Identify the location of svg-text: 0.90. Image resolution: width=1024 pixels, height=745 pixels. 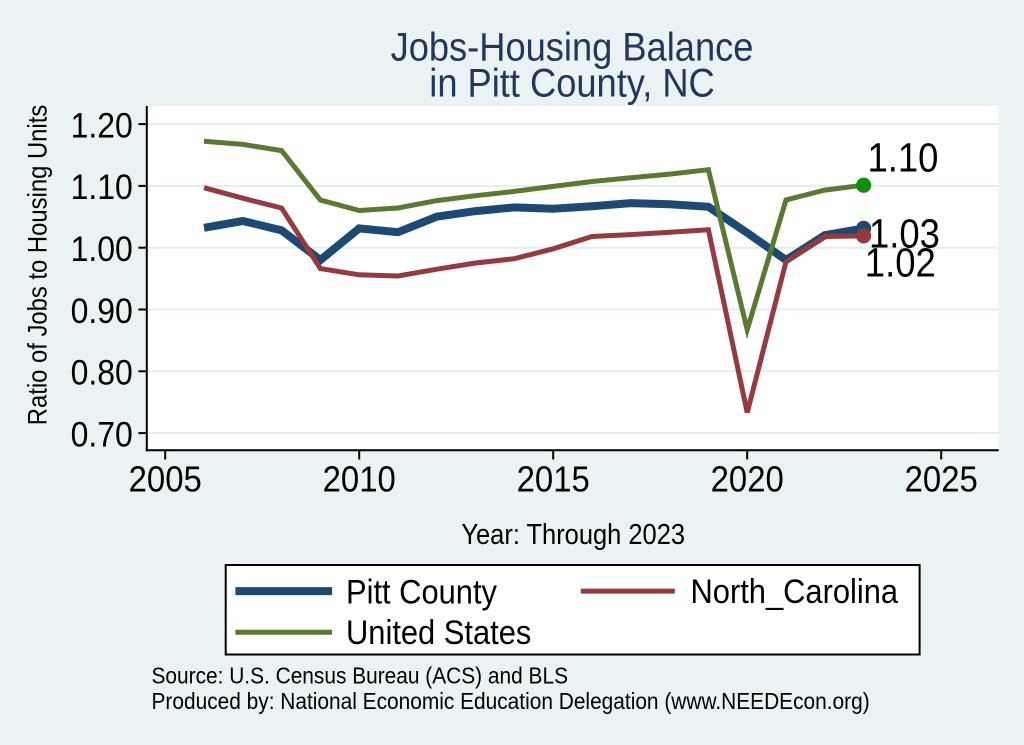
(102, 311).